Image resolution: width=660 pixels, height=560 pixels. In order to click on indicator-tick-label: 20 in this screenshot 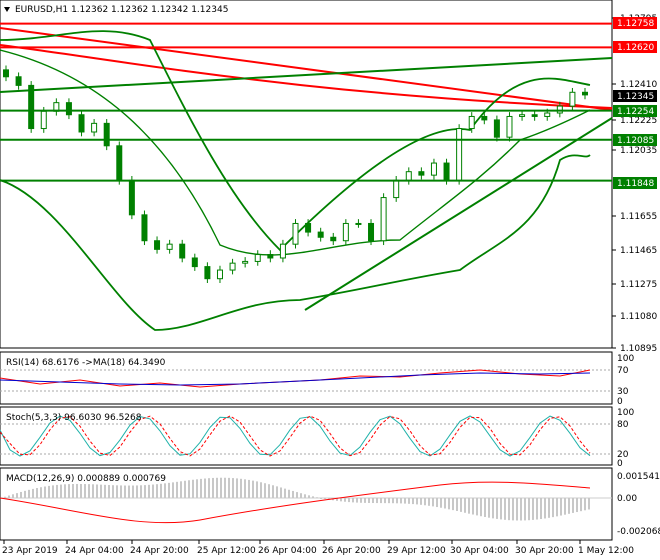, I will do `click(623, 455)`.